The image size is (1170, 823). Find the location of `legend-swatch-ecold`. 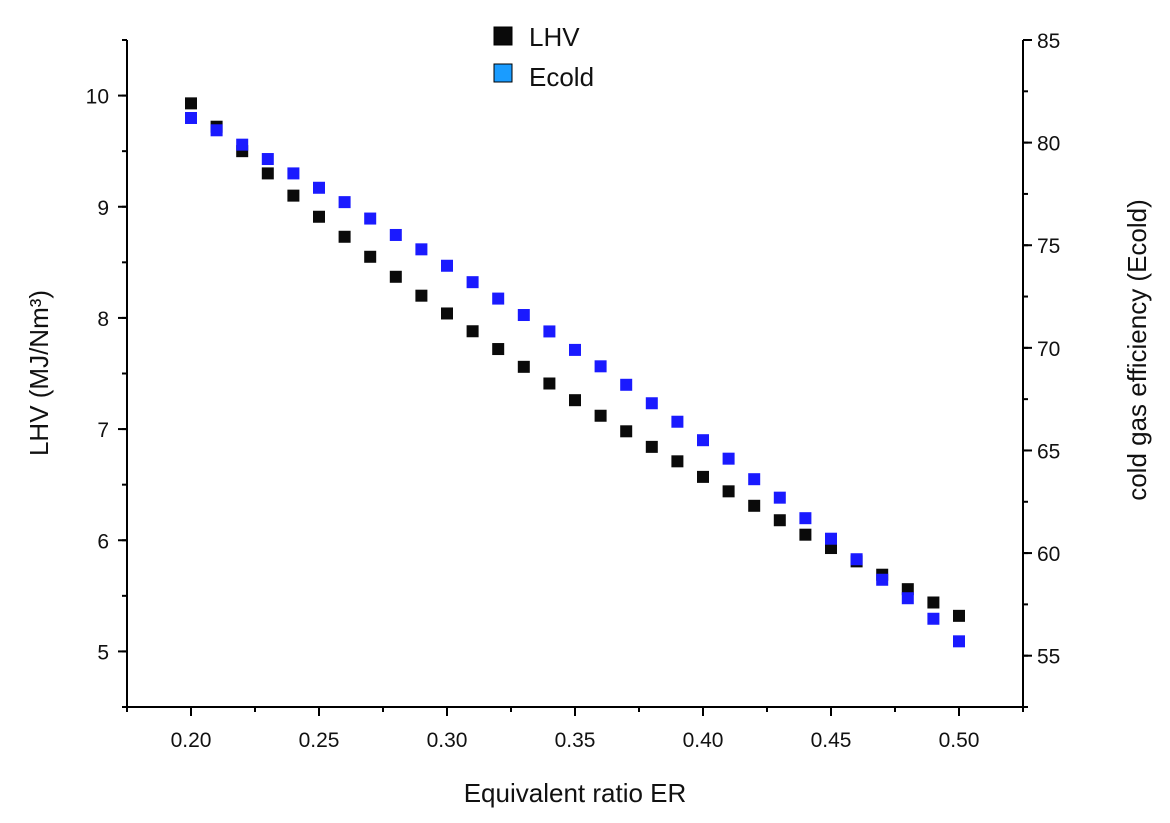

legend-swatch-ecold is located at coordinates (503, 73).